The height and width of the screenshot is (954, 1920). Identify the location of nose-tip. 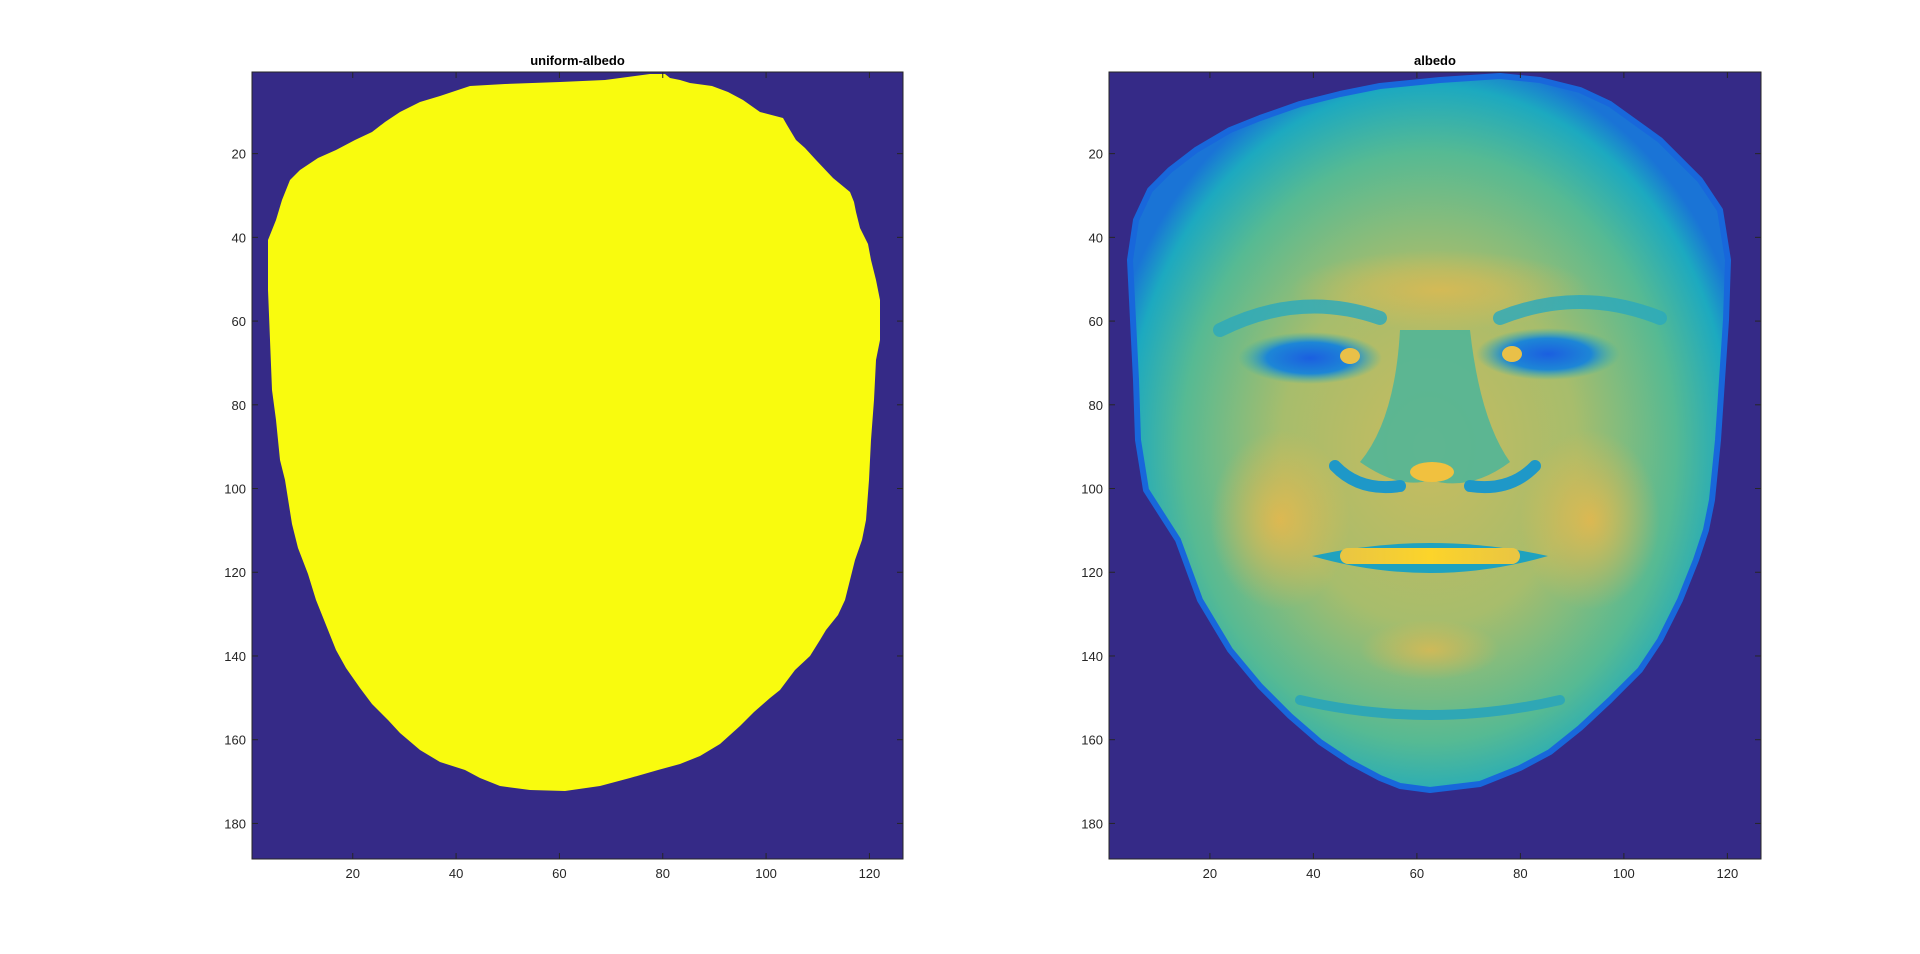
(1432, 472).